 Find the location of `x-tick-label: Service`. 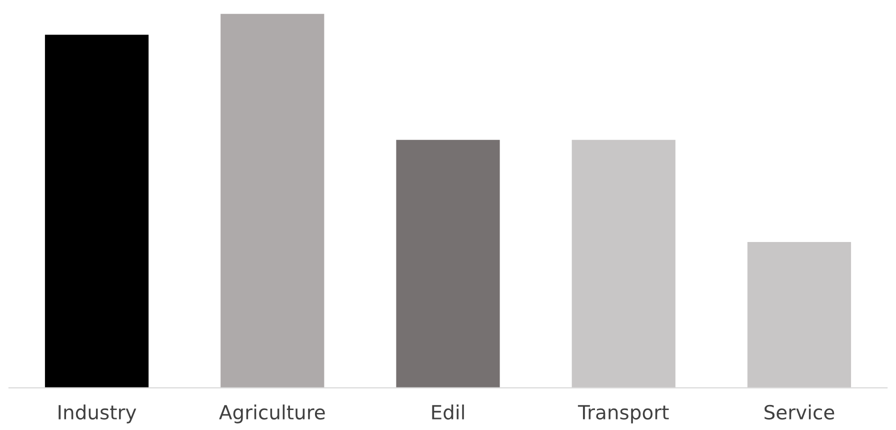

x-tick-label: Service is located at coordinates (799, 412).